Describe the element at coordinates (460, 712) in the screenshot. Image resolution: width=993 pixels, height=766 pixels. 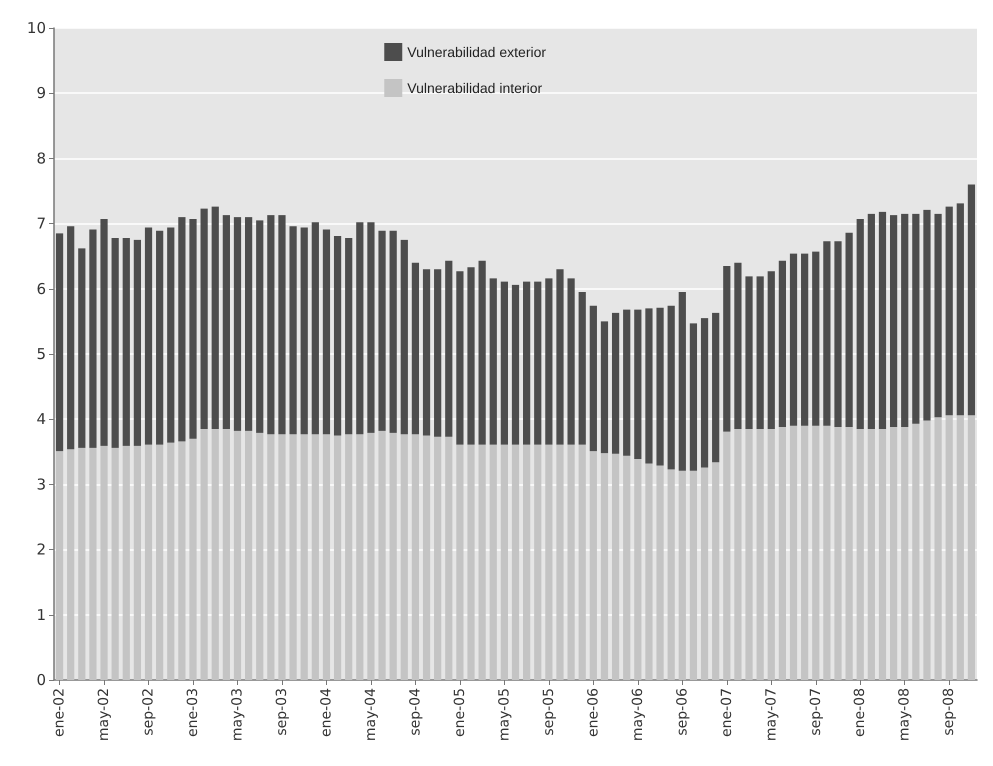
I see `x-tick-label: ene-05` at that location.